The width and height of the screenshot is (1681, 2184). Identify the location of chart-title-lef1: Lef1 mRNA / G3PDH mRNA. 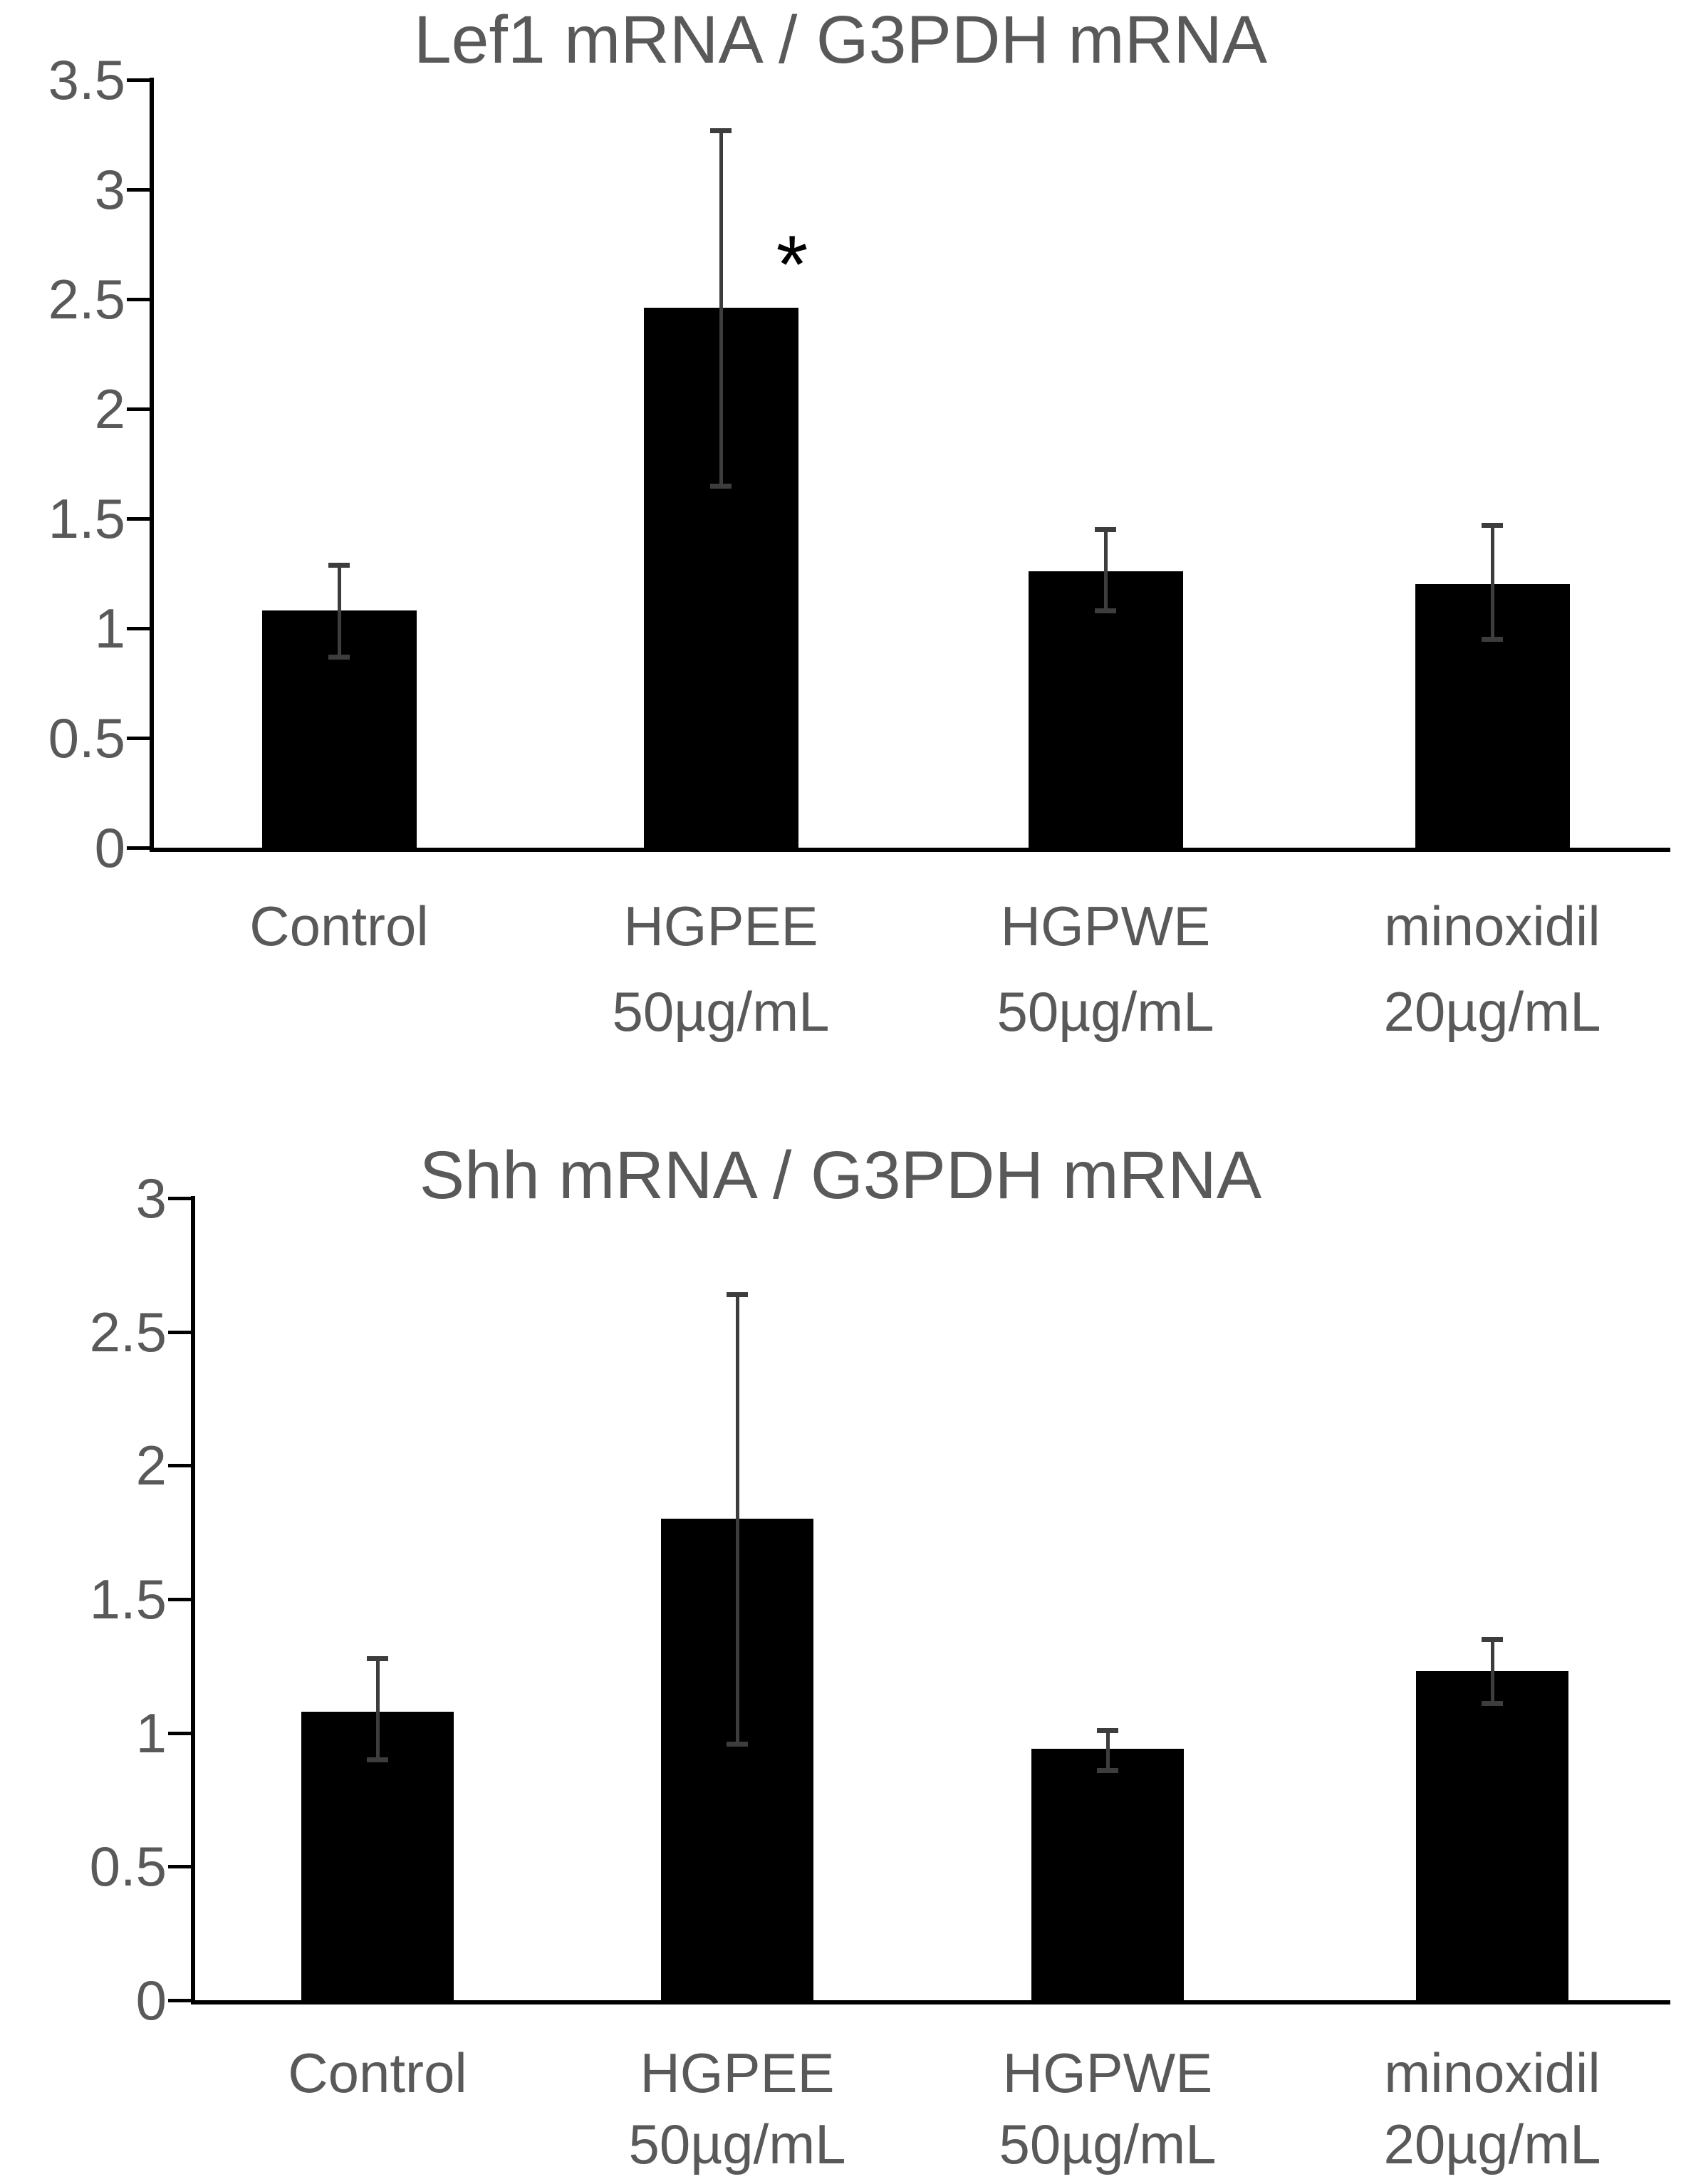
(840, 40).